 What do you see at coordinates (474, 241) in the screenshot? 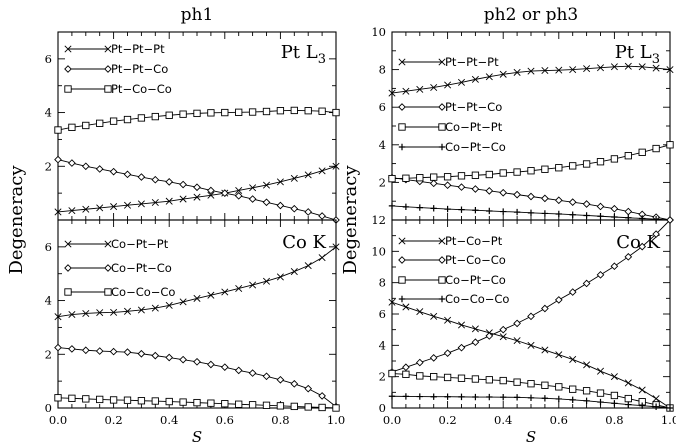
I see `legend-label: Pt−Co−Pt` at bounding box center [474, 241].